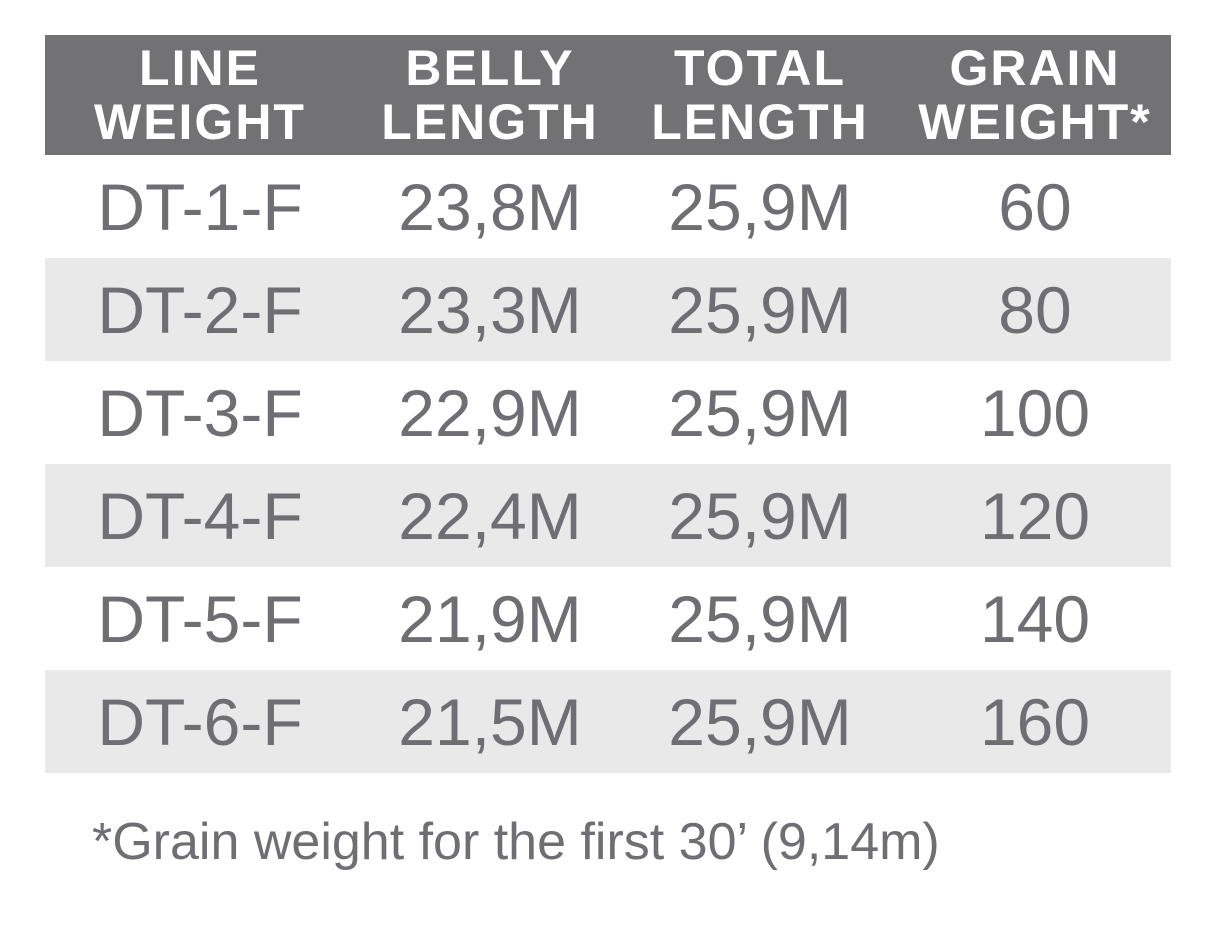  What do you see at coordinates (608, 309) in the screenshot?
I see `table-row: DT-2-F 23,3M 25,9M 80` at bounding box center [608, 309].